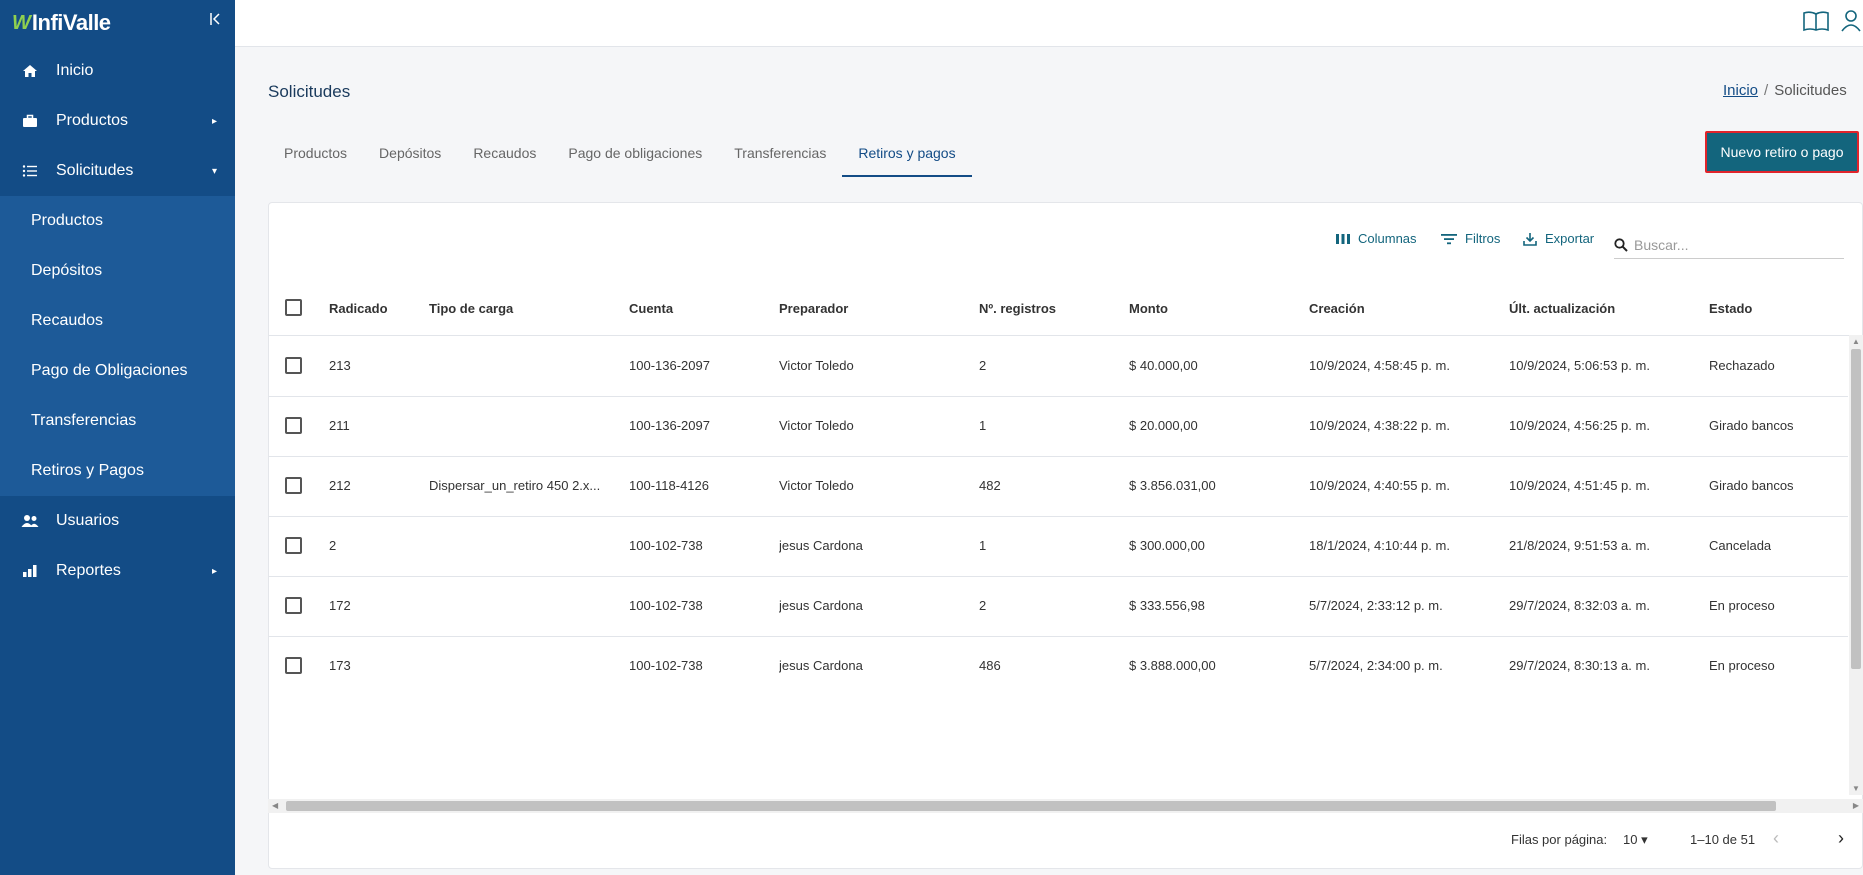 The width and height of the screenshot is (1863, 875). Describe the element at coordinates (21, 22) in the screenshot. I see `logo-mark: W` at that location.